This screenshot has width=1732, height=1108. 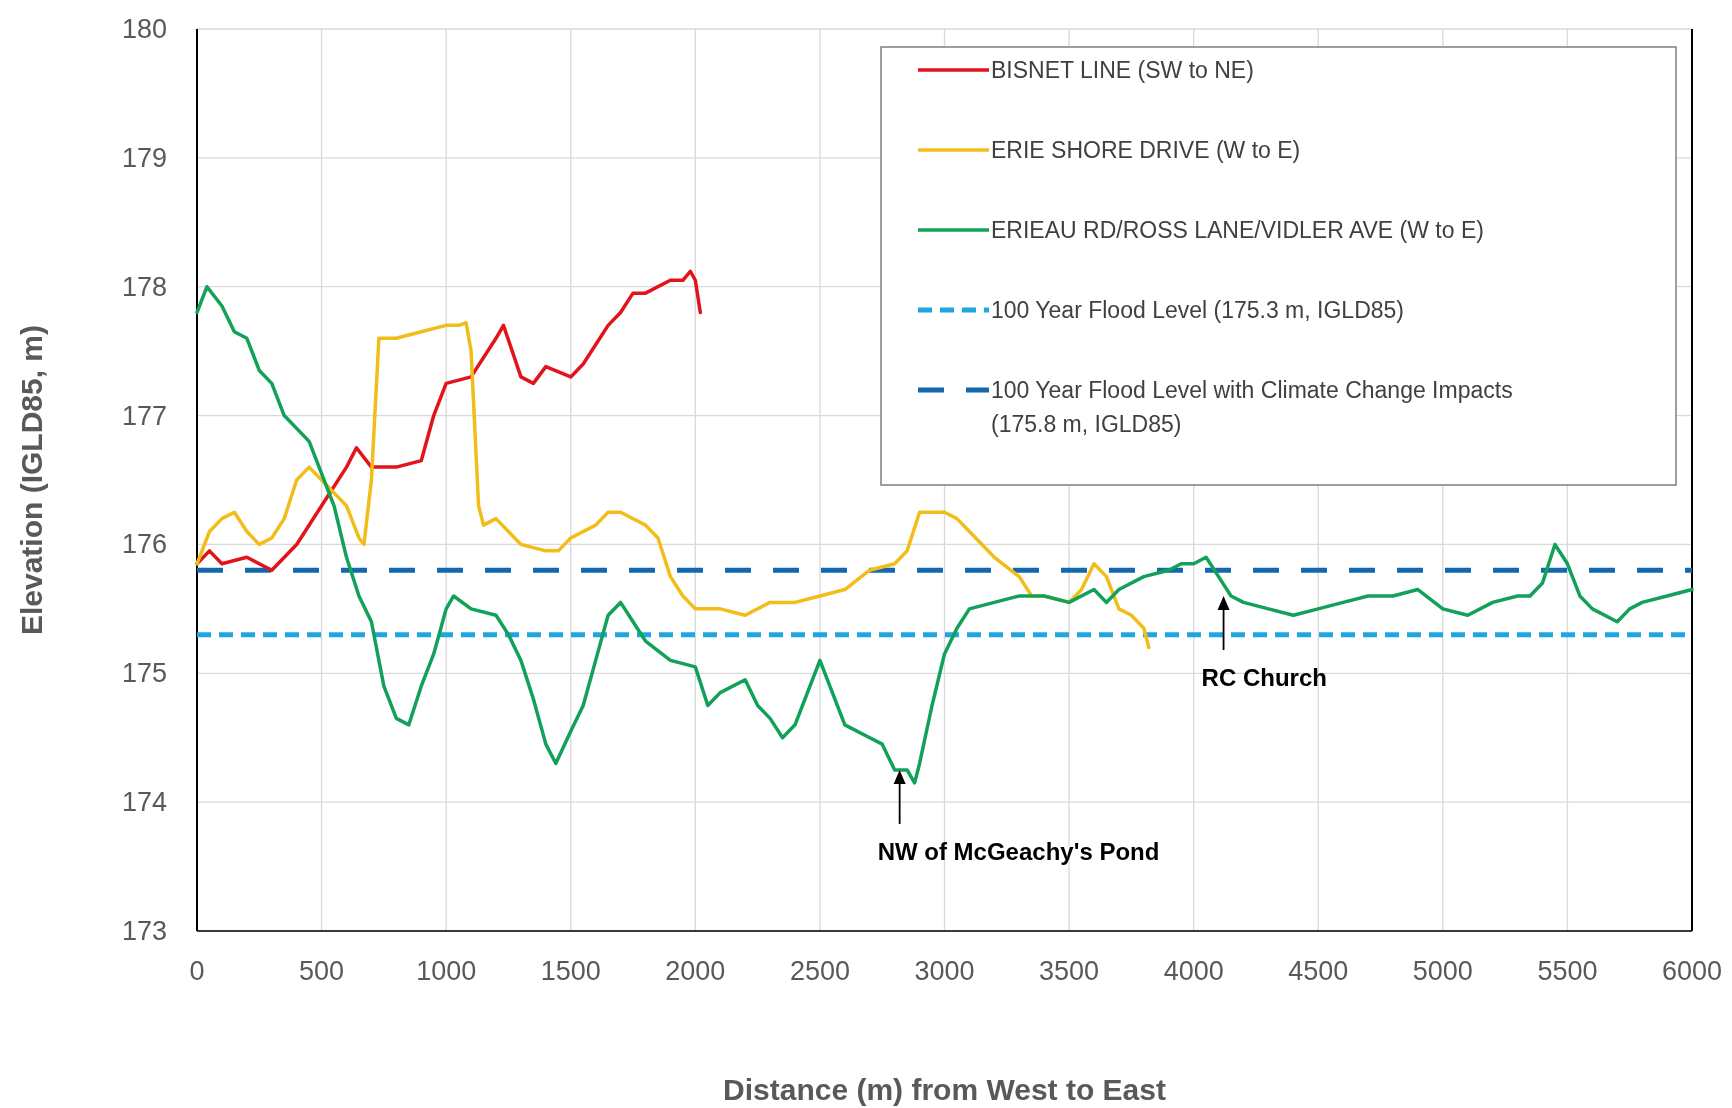 What do you see at coordinates (944, 1089) in the screenshot?
I see `x-axis-title: Distance (m) from West to East` at bounding box center [944, 1089].